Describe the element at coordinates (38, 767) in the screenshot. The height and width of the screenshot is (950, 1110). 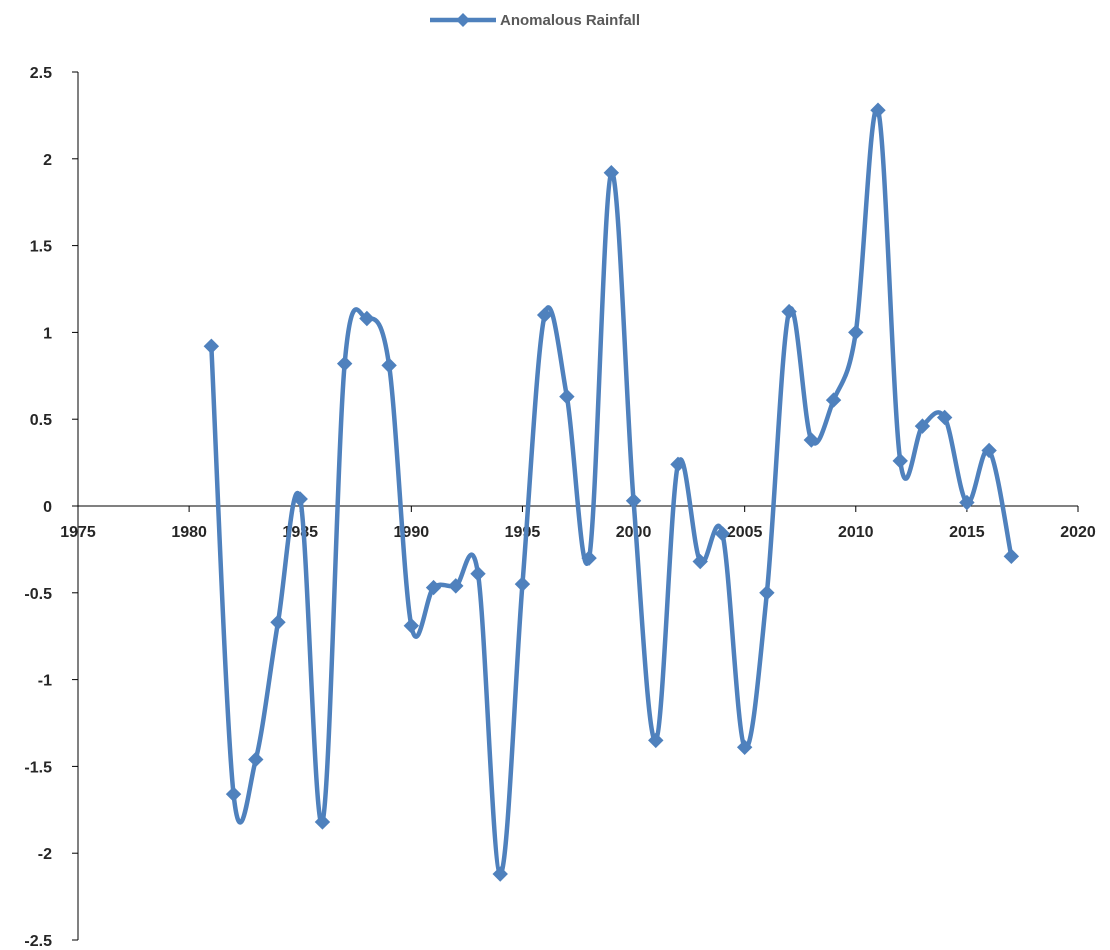
I see `y-tick-label: -1.5` at that location.